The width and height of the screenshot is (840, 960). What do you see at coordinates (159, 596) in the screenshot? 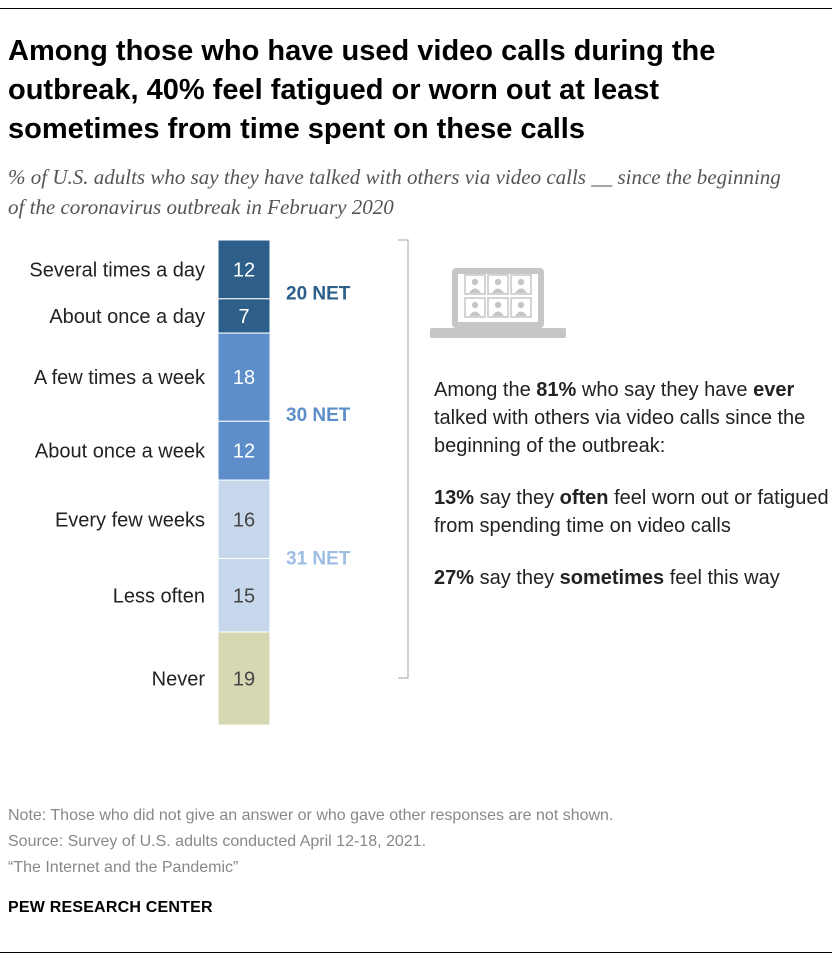
I see `category-label: Less often` at bounding box center [159, 596].